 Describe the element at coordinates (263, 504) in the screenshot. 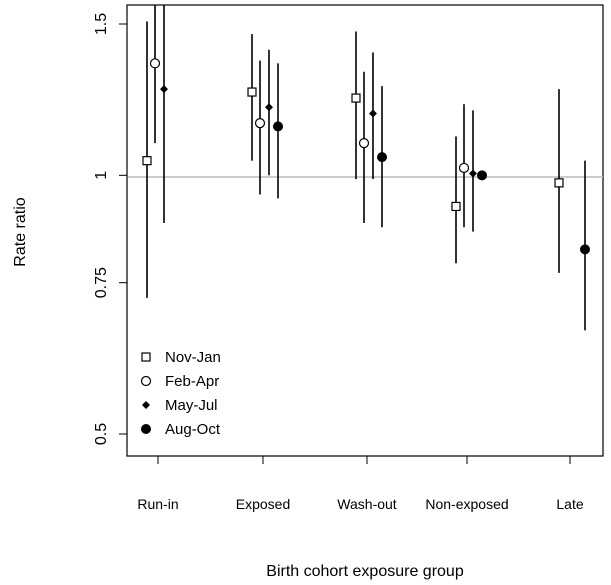

I see `x-tick-label: Exposed` at that location.